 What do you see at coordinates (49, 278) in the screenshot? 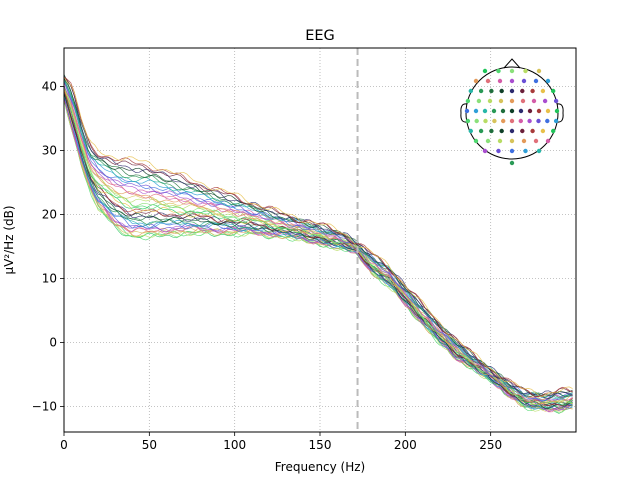
I see `y-tick-label: 10` at bounding box center [49, 278].